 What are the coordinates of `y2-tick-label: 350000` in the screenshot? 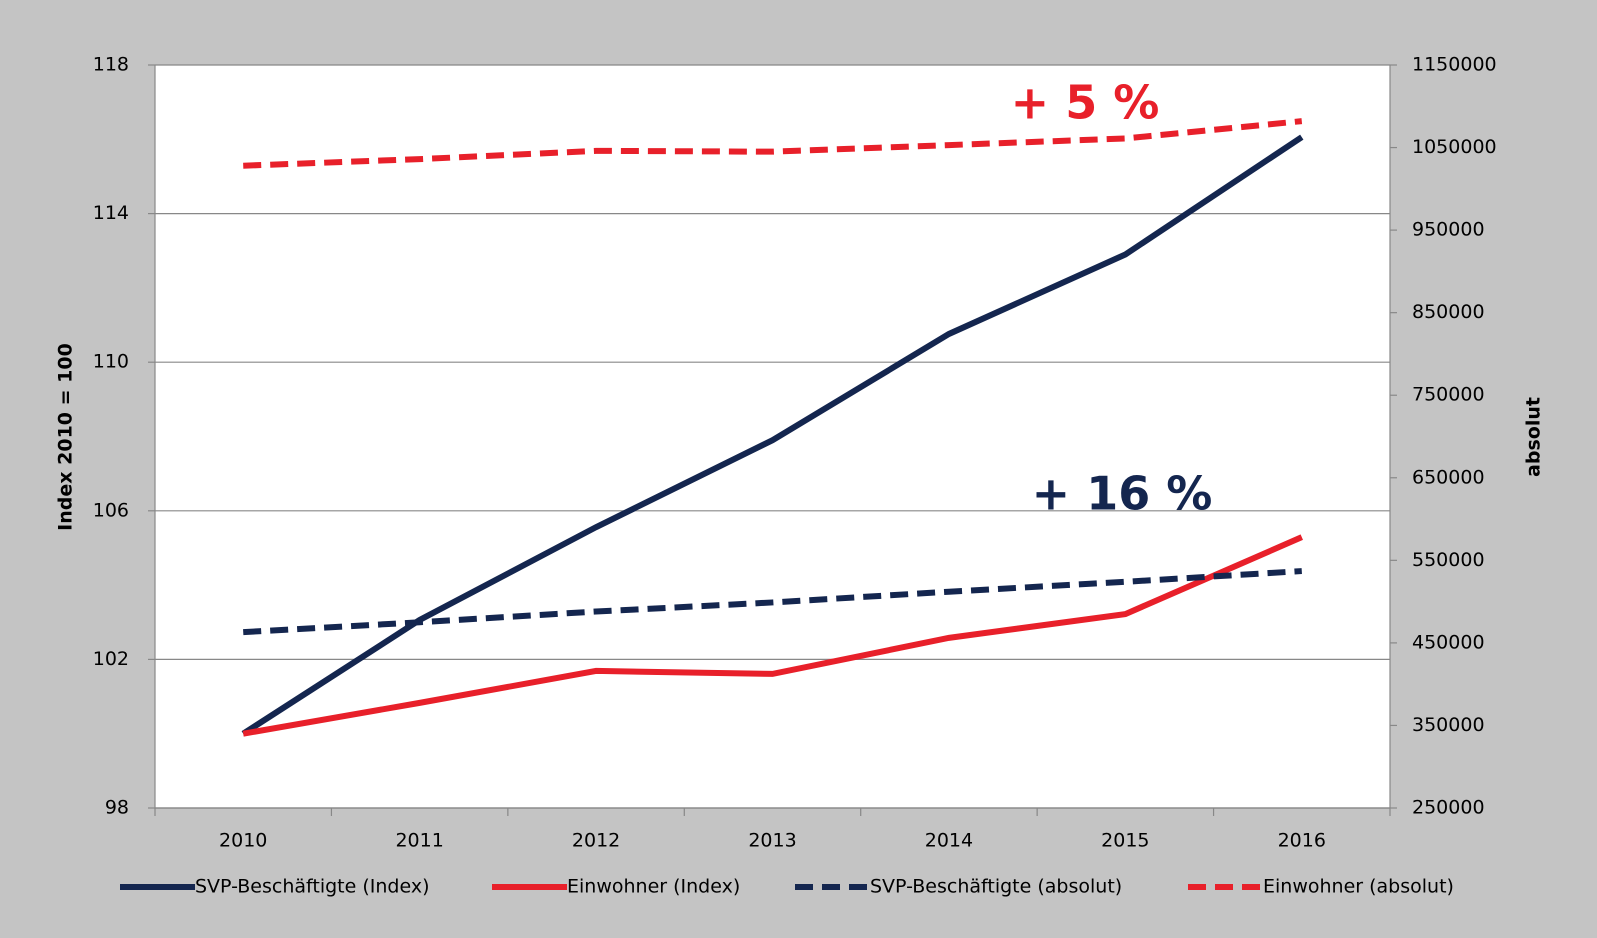 It's located at (1448, 725).